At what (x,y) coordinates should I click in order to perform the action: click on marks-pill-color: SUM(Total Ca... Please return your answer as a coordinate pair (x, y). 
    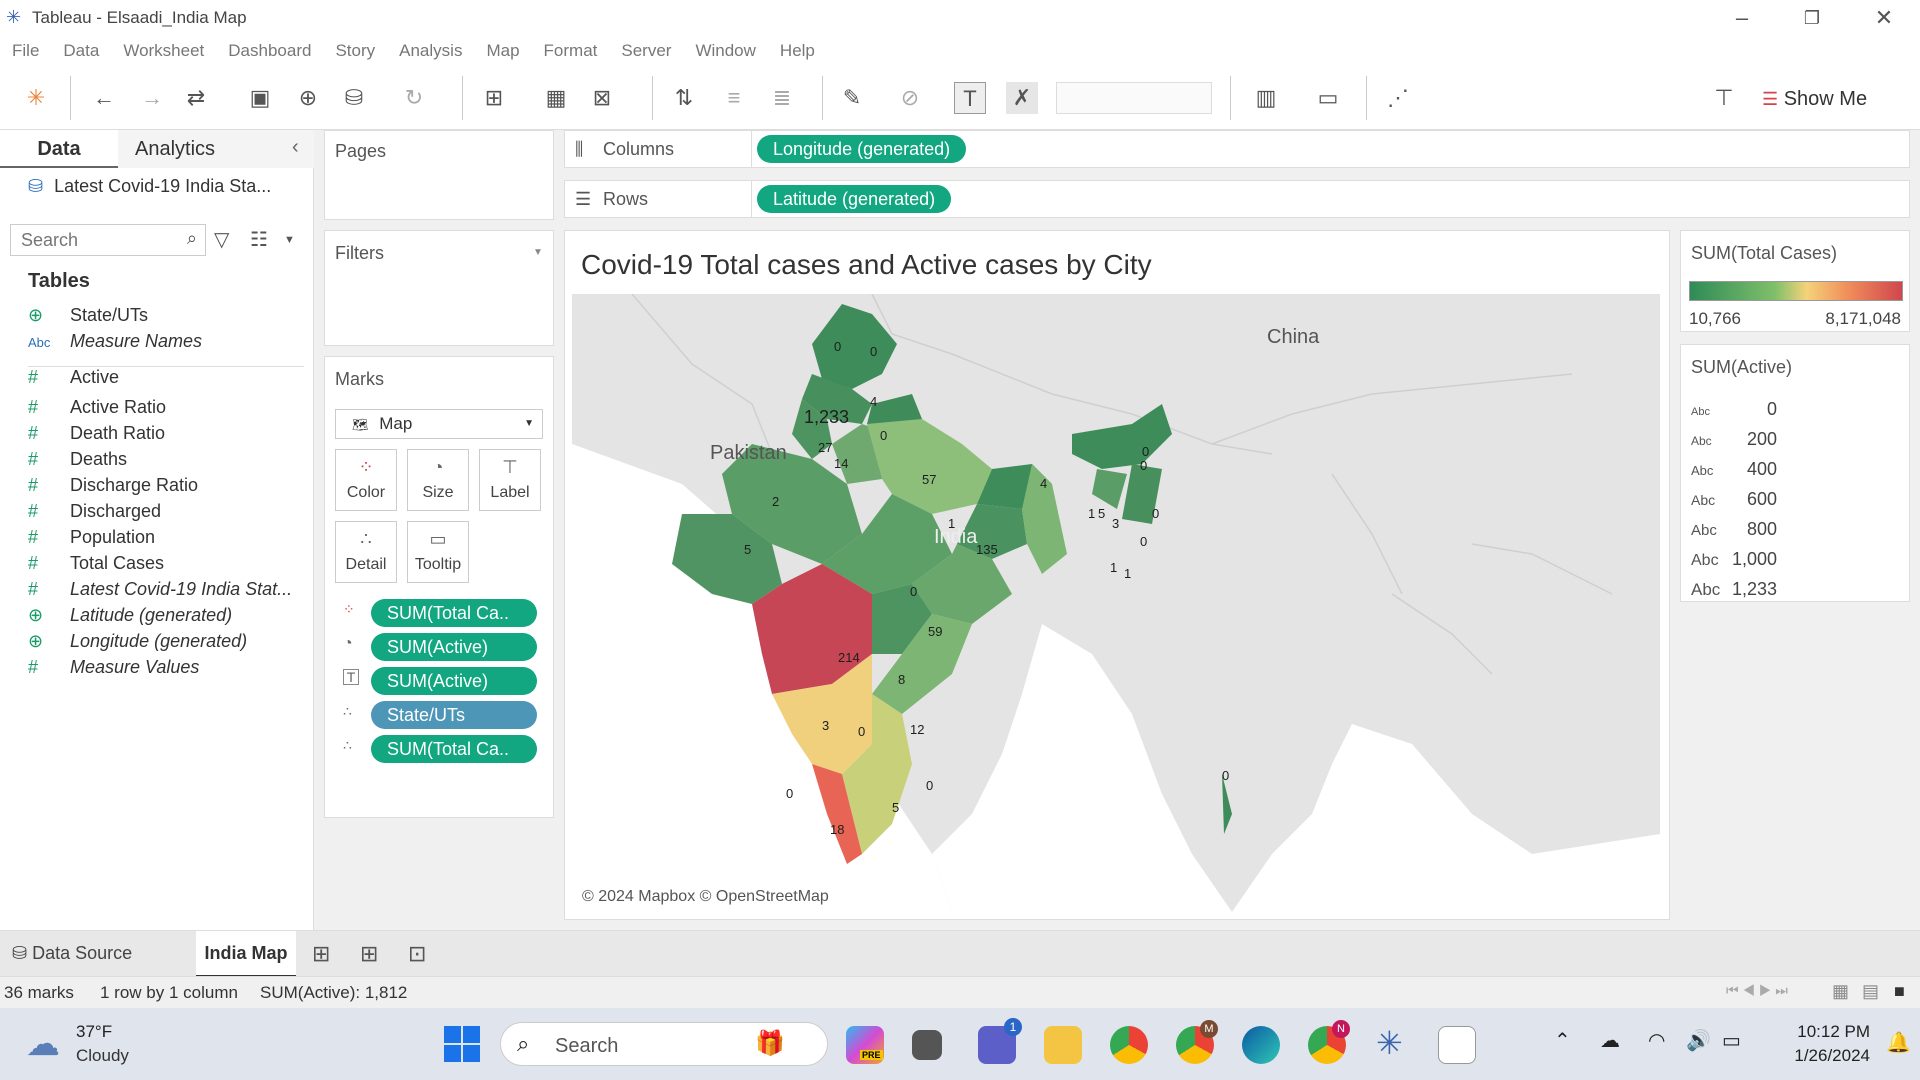
    Looking at the image, I should click on (454, 613).